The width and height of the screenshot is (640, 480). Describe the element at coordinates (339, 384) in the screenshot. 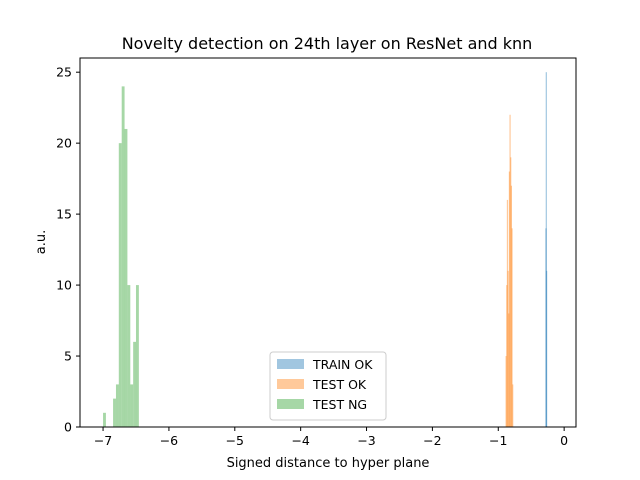

I see `legend-label: TEST OK` at that location.